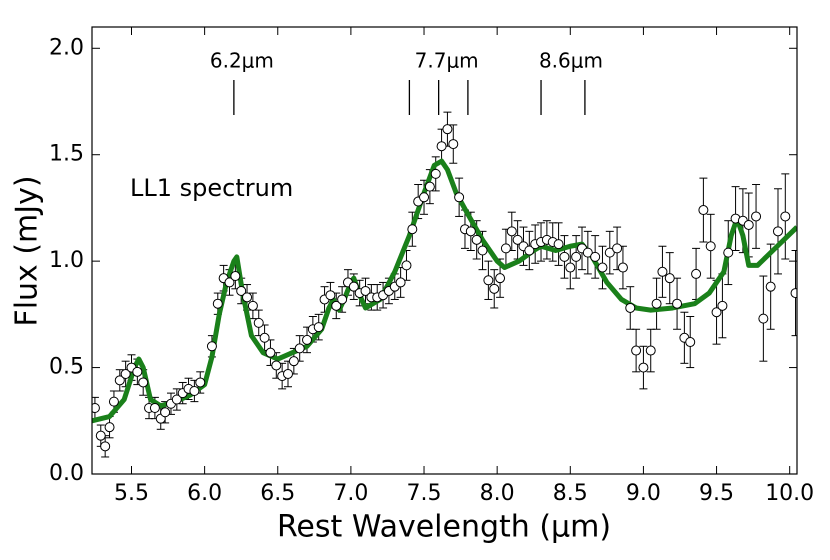 This screenshot has width=830, height=560. What do you see at coordinates (716, 493) in the screenshot?
I see `x-tick-label: 9.5` at bounding box center [716, 493].